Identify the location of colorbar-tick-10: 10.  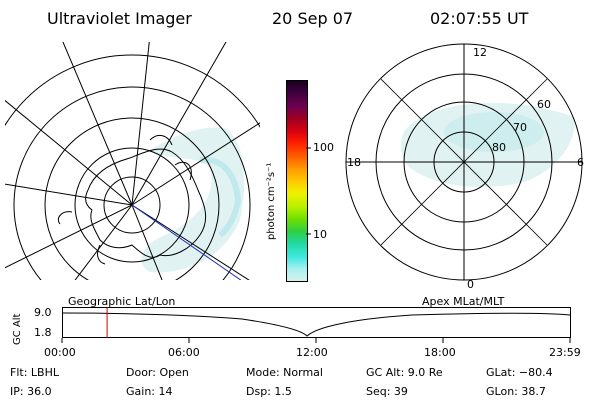
(320, 234).